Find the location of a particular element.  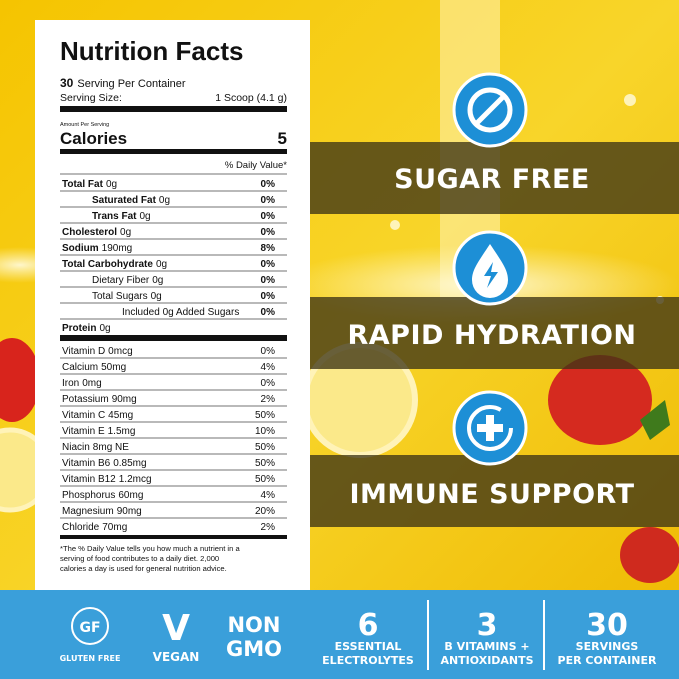

nutrient-amount: 1.2mcg is located at coordinates (135, 479).